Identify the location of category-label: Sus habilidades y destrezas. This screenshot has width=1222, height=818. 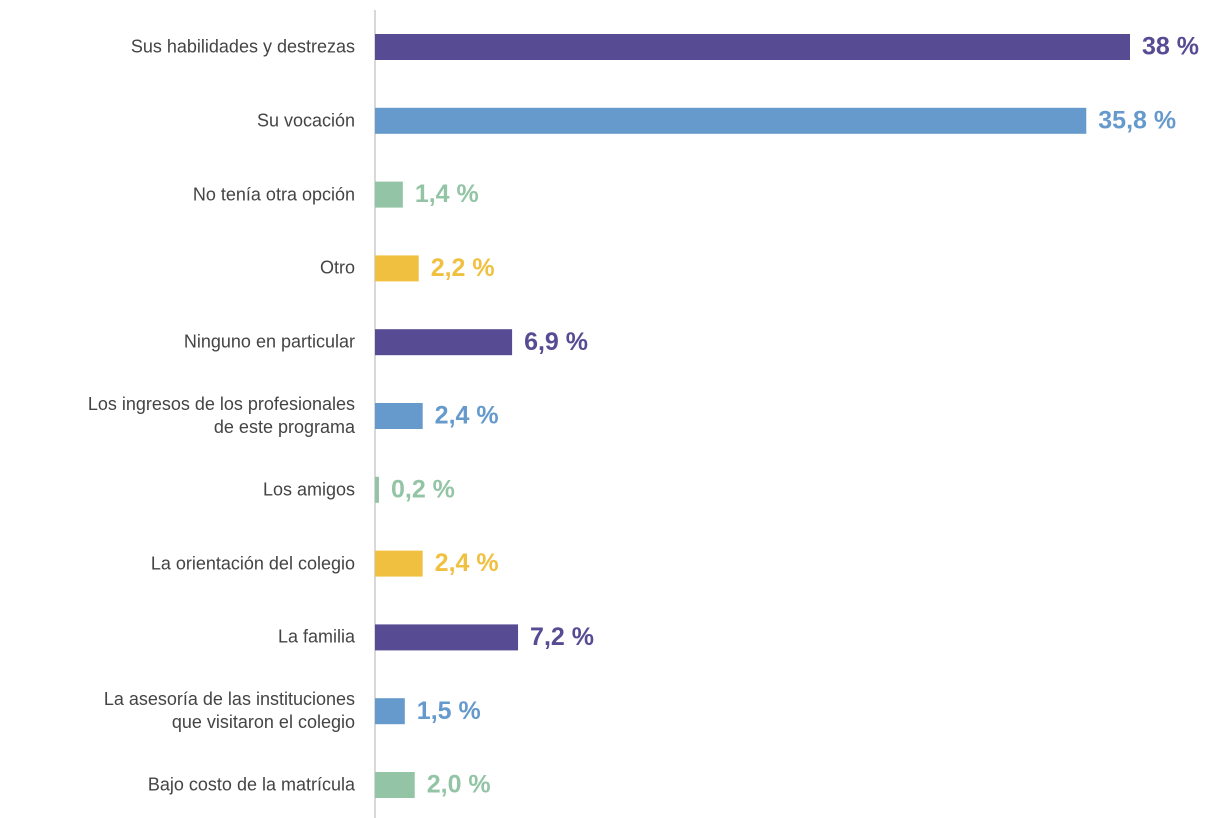
(242, 46).